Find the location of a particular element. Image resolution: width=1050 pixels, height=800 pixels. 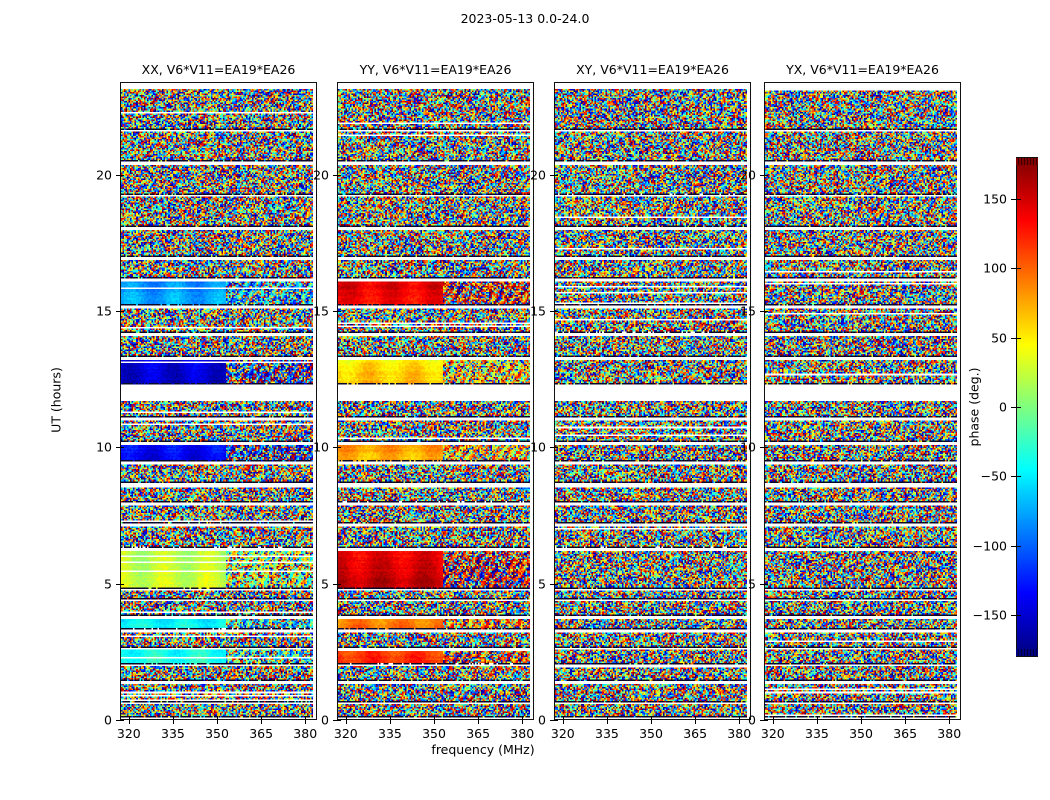

yticklabel-yx-1: 5 is located at coordinates (752, 584).